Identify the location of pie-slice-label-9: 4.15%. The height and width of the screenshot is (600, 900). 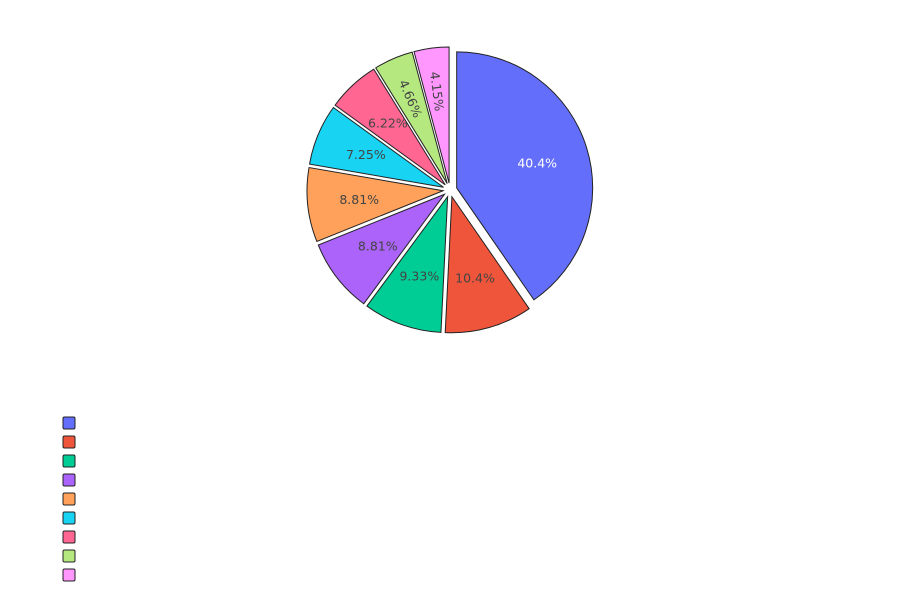
(437, 91).